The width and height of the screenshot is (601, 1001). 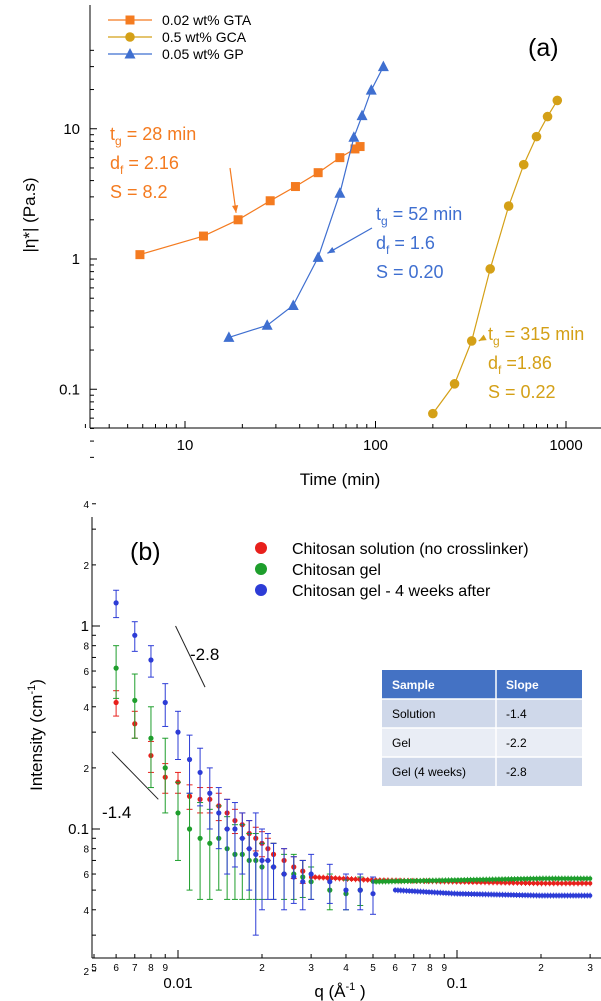 I want to click on table-header-cell: Slope, so click(x=522, y=685).